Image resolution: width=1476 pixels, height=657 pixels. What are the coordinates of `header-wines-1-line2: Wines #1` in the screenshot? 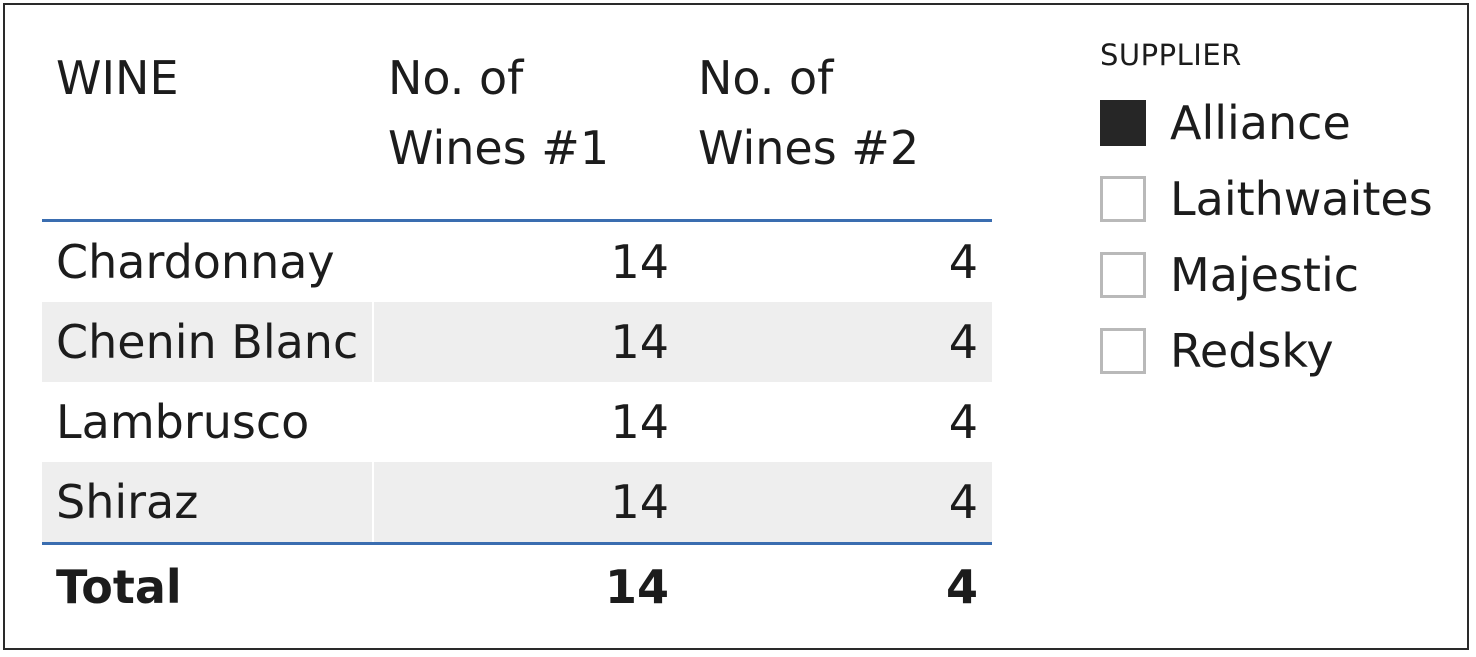 It's located at (499, 148).